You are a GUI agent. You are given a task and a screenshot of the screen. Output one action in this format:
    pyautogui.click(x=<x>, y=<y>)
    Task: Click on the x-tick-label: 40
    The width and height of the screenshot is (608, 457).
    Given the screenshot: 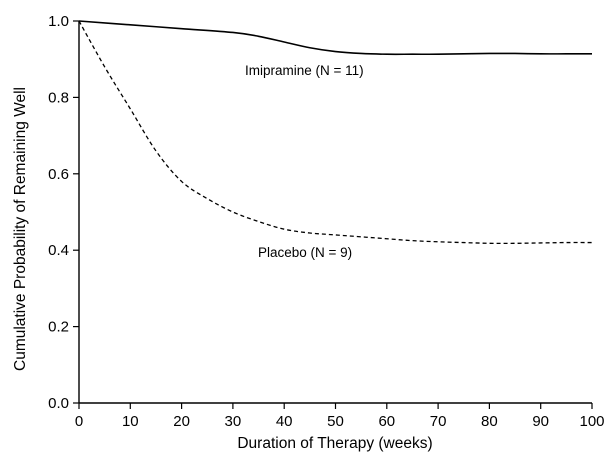 What is the action you would take?
    pyautogui.click(x=284, y=421)
    